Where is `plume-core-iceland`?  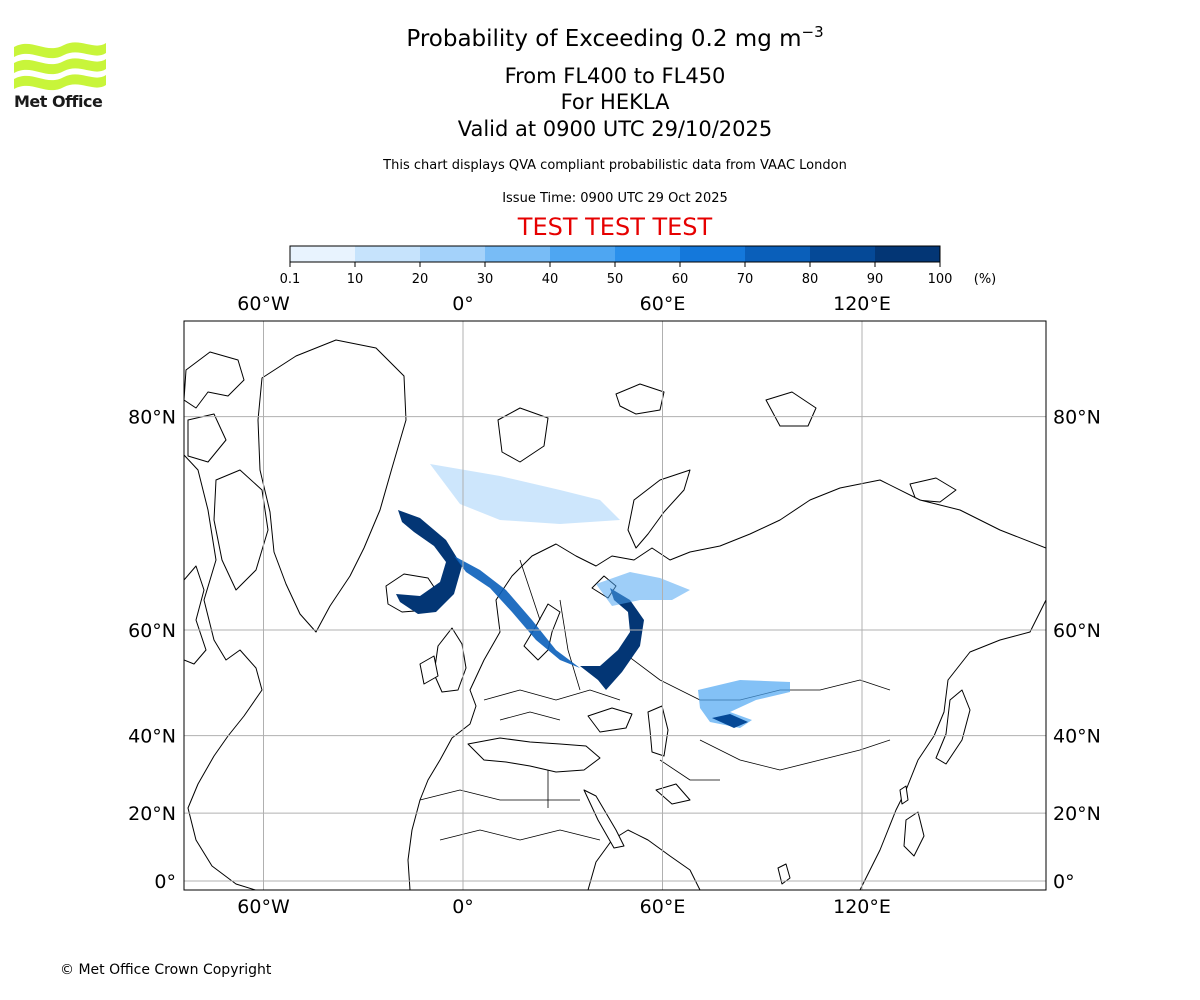
plume-core-iceland is located at coordinates (429, 562).